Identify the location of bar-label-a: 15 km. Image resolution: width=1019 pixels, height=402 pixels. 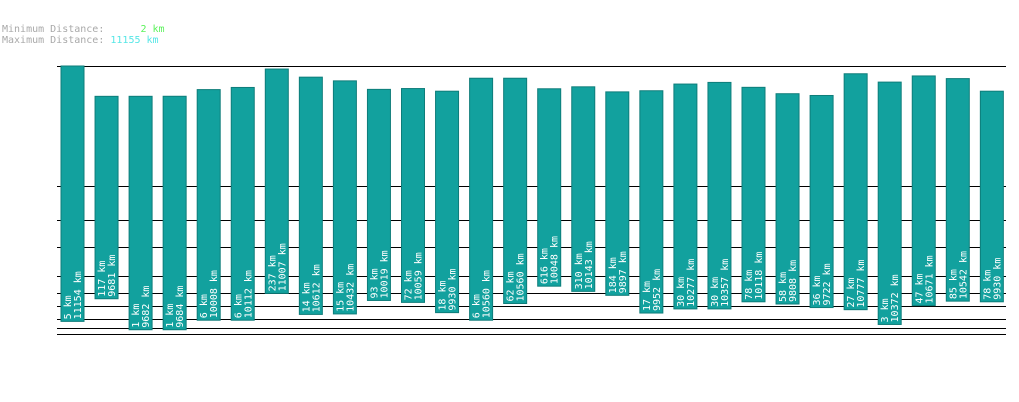
(340, 297).